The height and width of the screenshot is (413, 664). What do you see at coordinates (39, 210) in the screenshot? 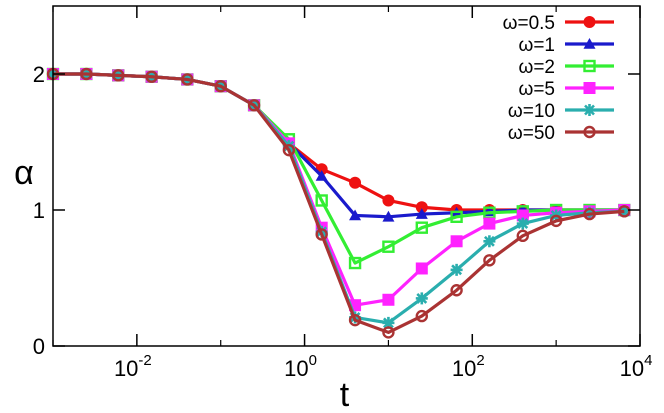
I see `y-tick-label: 1` at bounding box center [39, 210].